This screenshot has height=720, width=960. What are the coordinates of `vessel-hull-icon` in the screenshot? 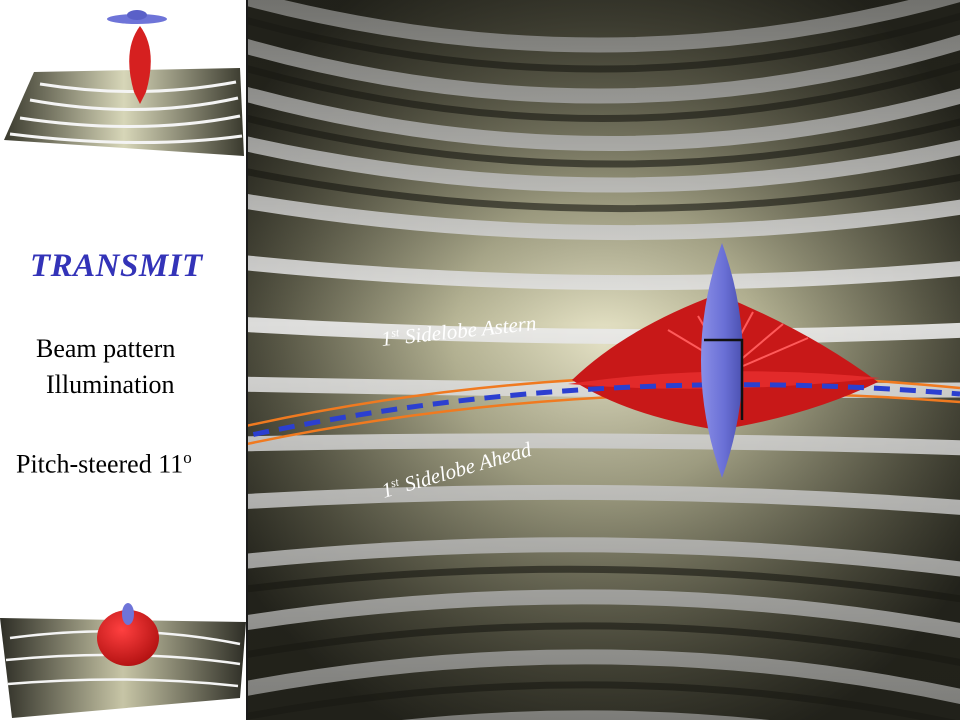 It's located at (722, 360).